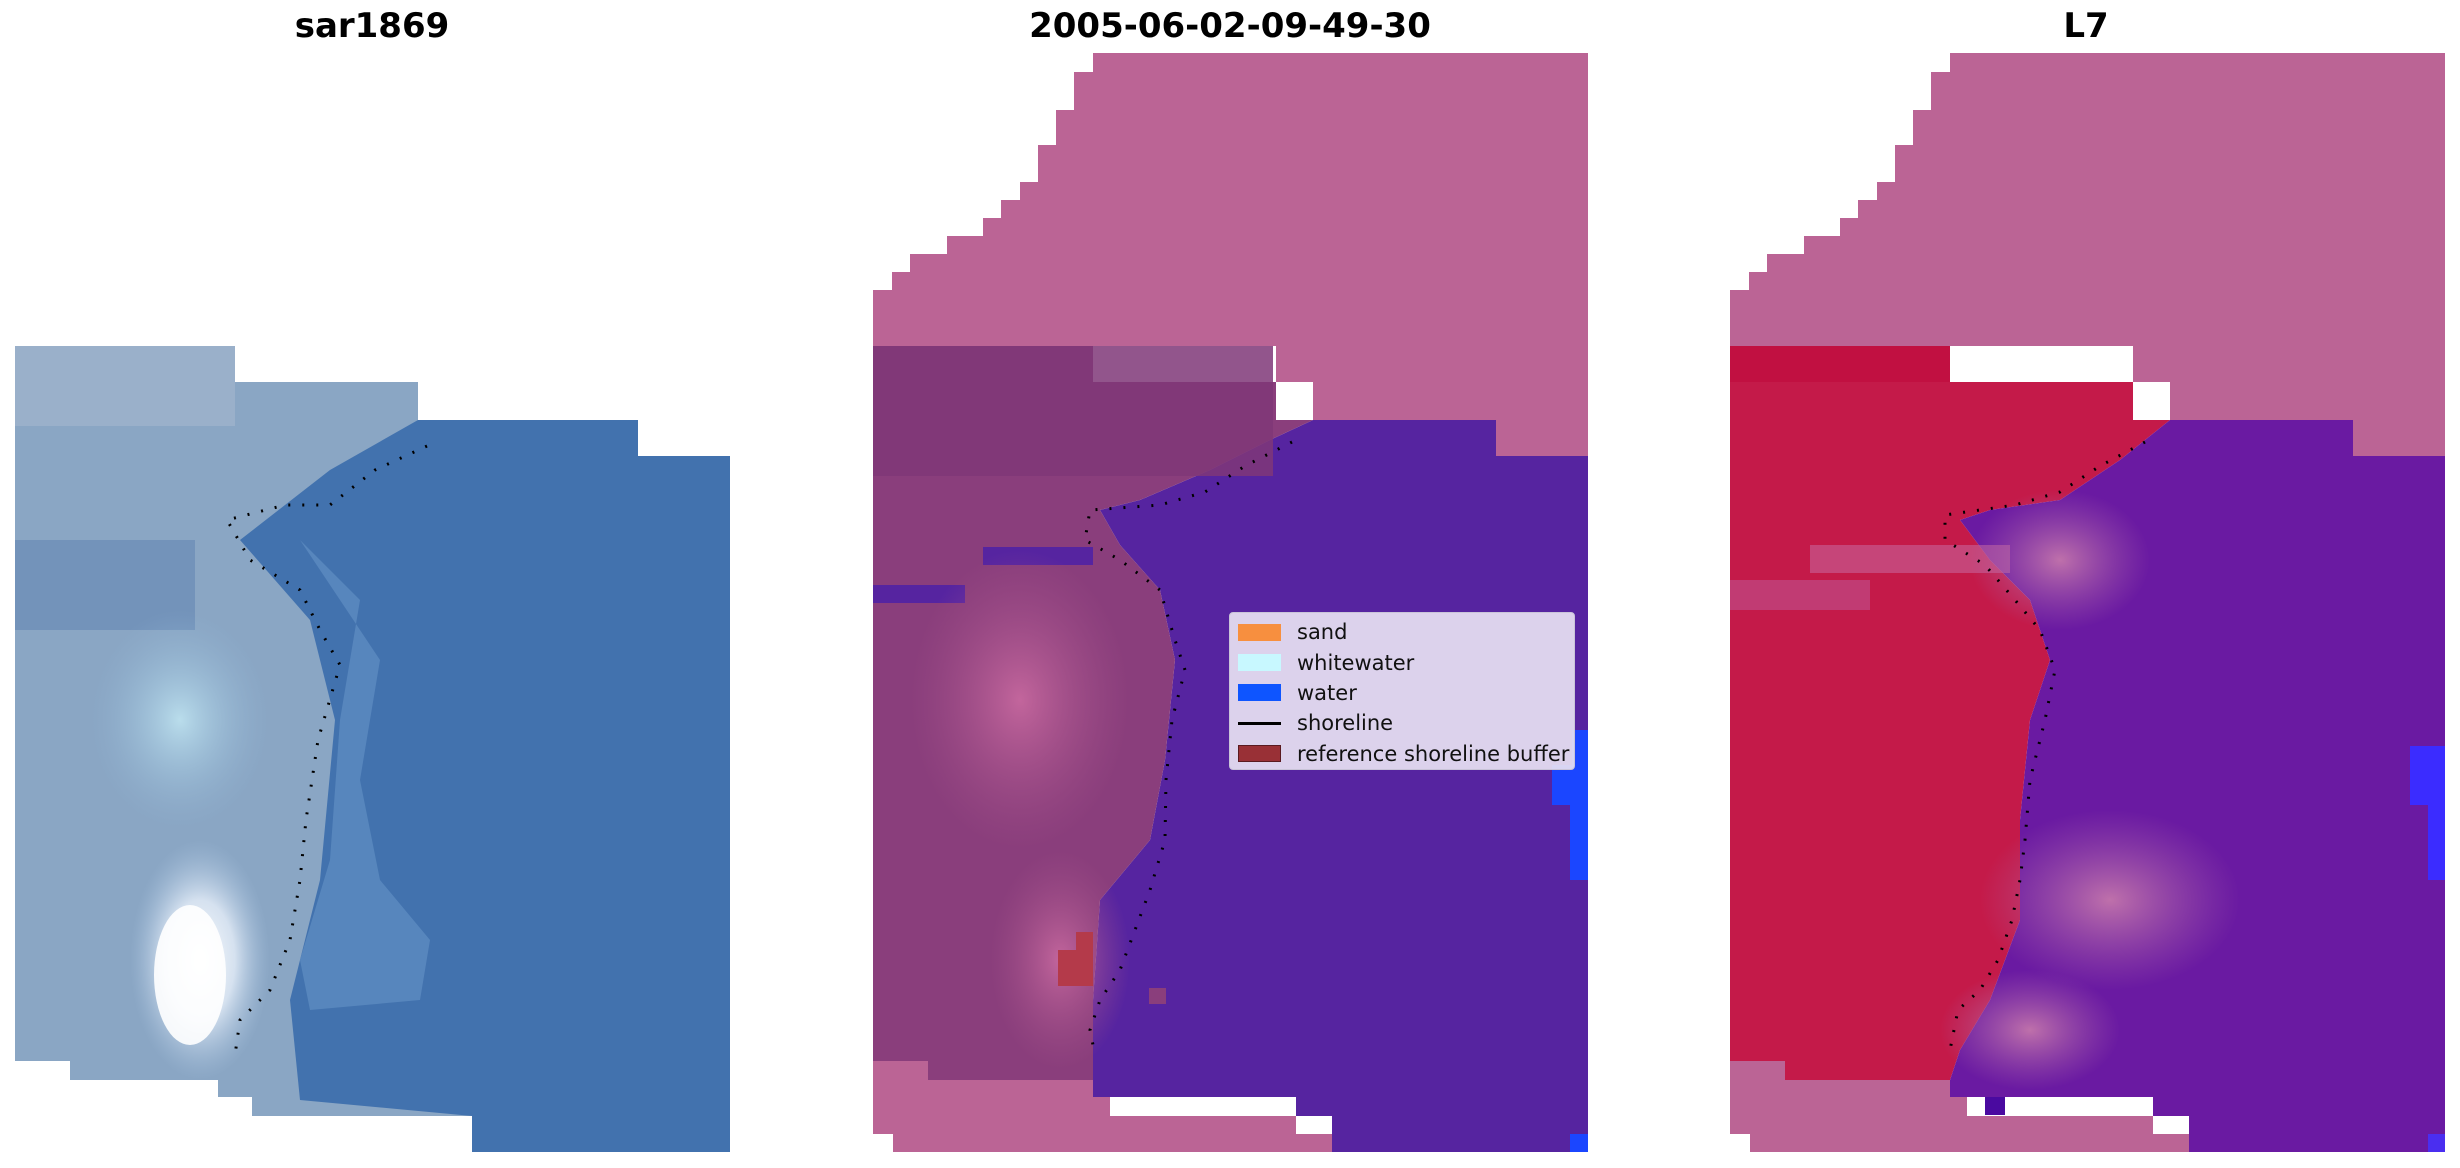  Describe the element at coordinates (1259, 754) in the screenshot. I see `legend-swatch-reference-buffer` at that location.